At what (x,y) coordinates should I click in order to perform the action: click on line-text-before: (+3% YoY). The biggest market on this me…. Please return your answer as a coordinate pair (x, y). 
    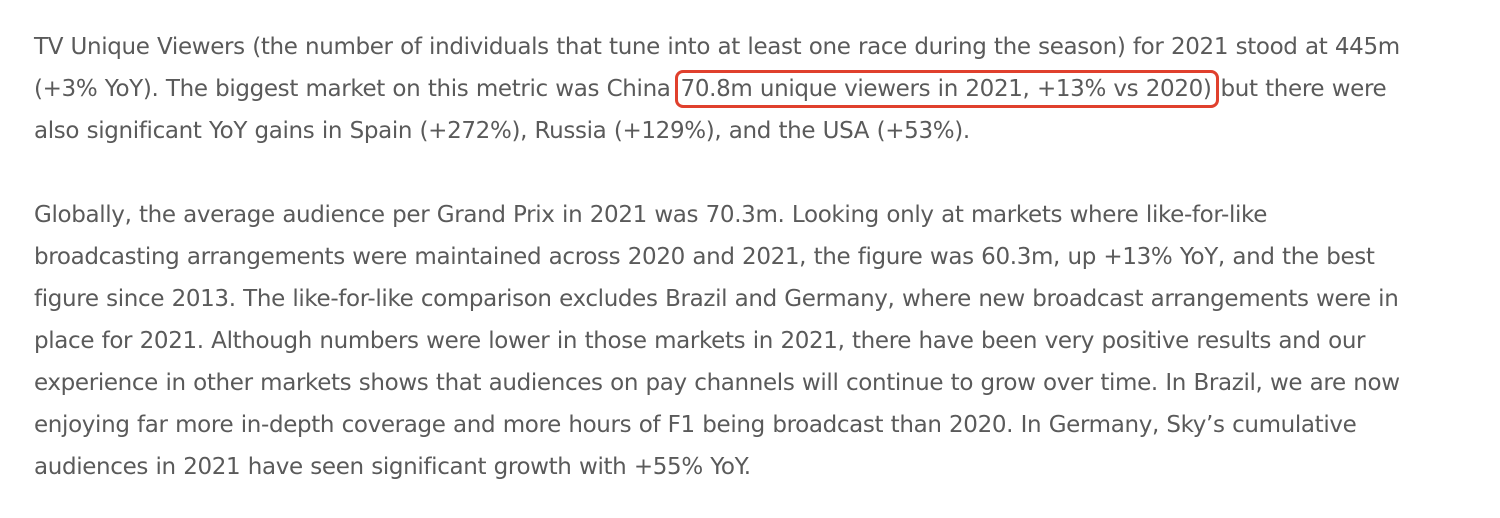
    Looking at the image, I should click on (352, 89).